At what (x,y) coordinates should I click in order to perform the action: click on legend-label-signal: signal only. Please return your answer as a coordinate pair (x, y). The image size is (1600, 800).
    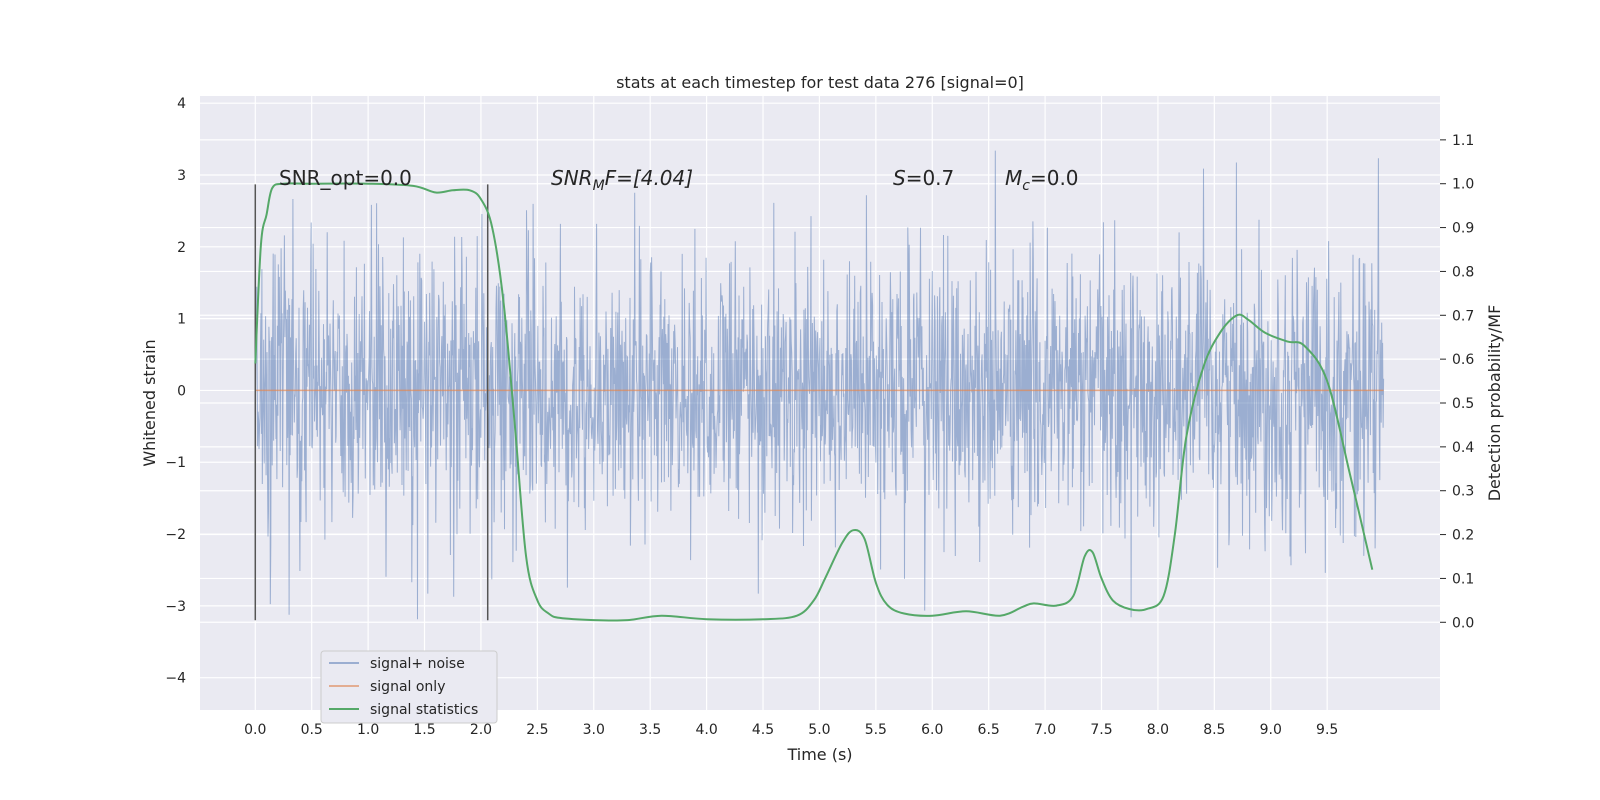
    Looking at the image, I should click on (407, 687).